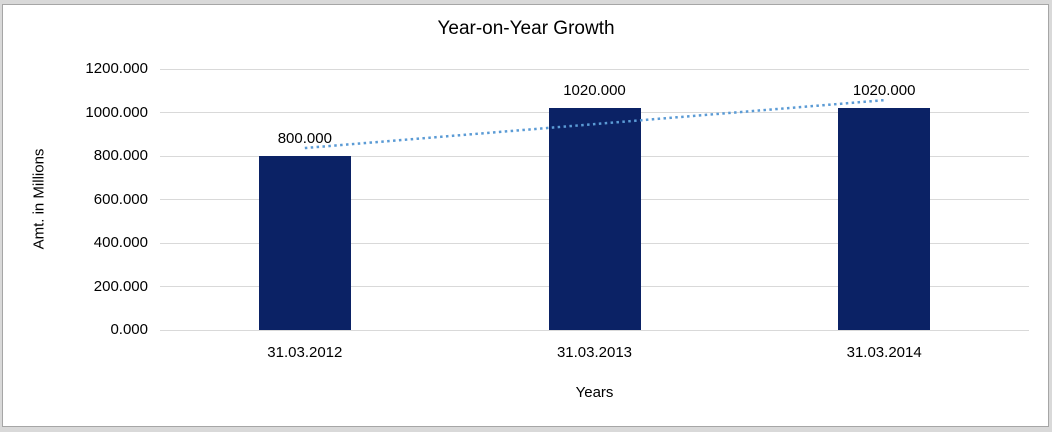 This screenshot has height=432, width=1052. Describe the element at coordinates (594, 219) in the screenshot. I see `bar-31.03.2013` at that location.